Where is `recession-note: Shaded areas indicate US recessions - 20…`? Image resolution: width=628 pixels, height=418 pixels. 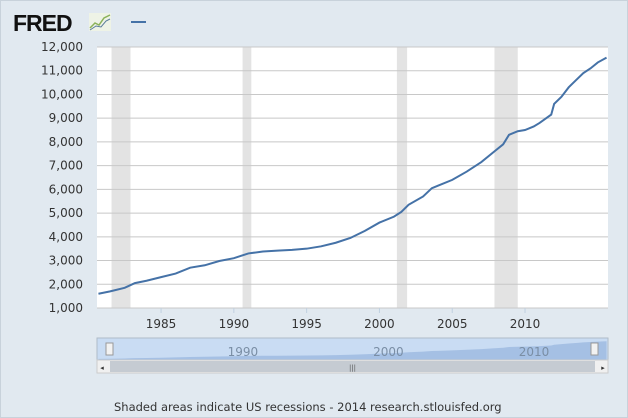
recession-note: Shaded areas indicate US recessions - 20… is located at coordinates (308, 407).